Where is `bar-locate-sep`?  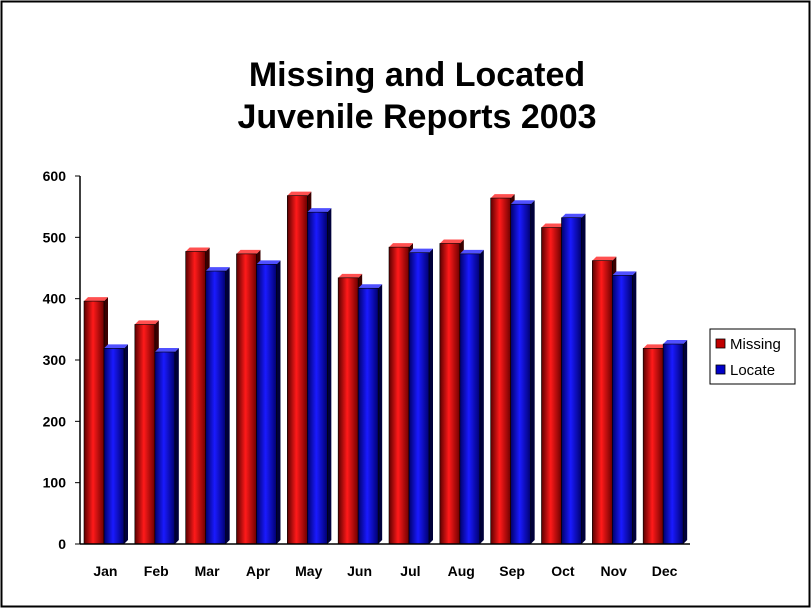
bar-locate-sep is located at coordinates (522, 372).